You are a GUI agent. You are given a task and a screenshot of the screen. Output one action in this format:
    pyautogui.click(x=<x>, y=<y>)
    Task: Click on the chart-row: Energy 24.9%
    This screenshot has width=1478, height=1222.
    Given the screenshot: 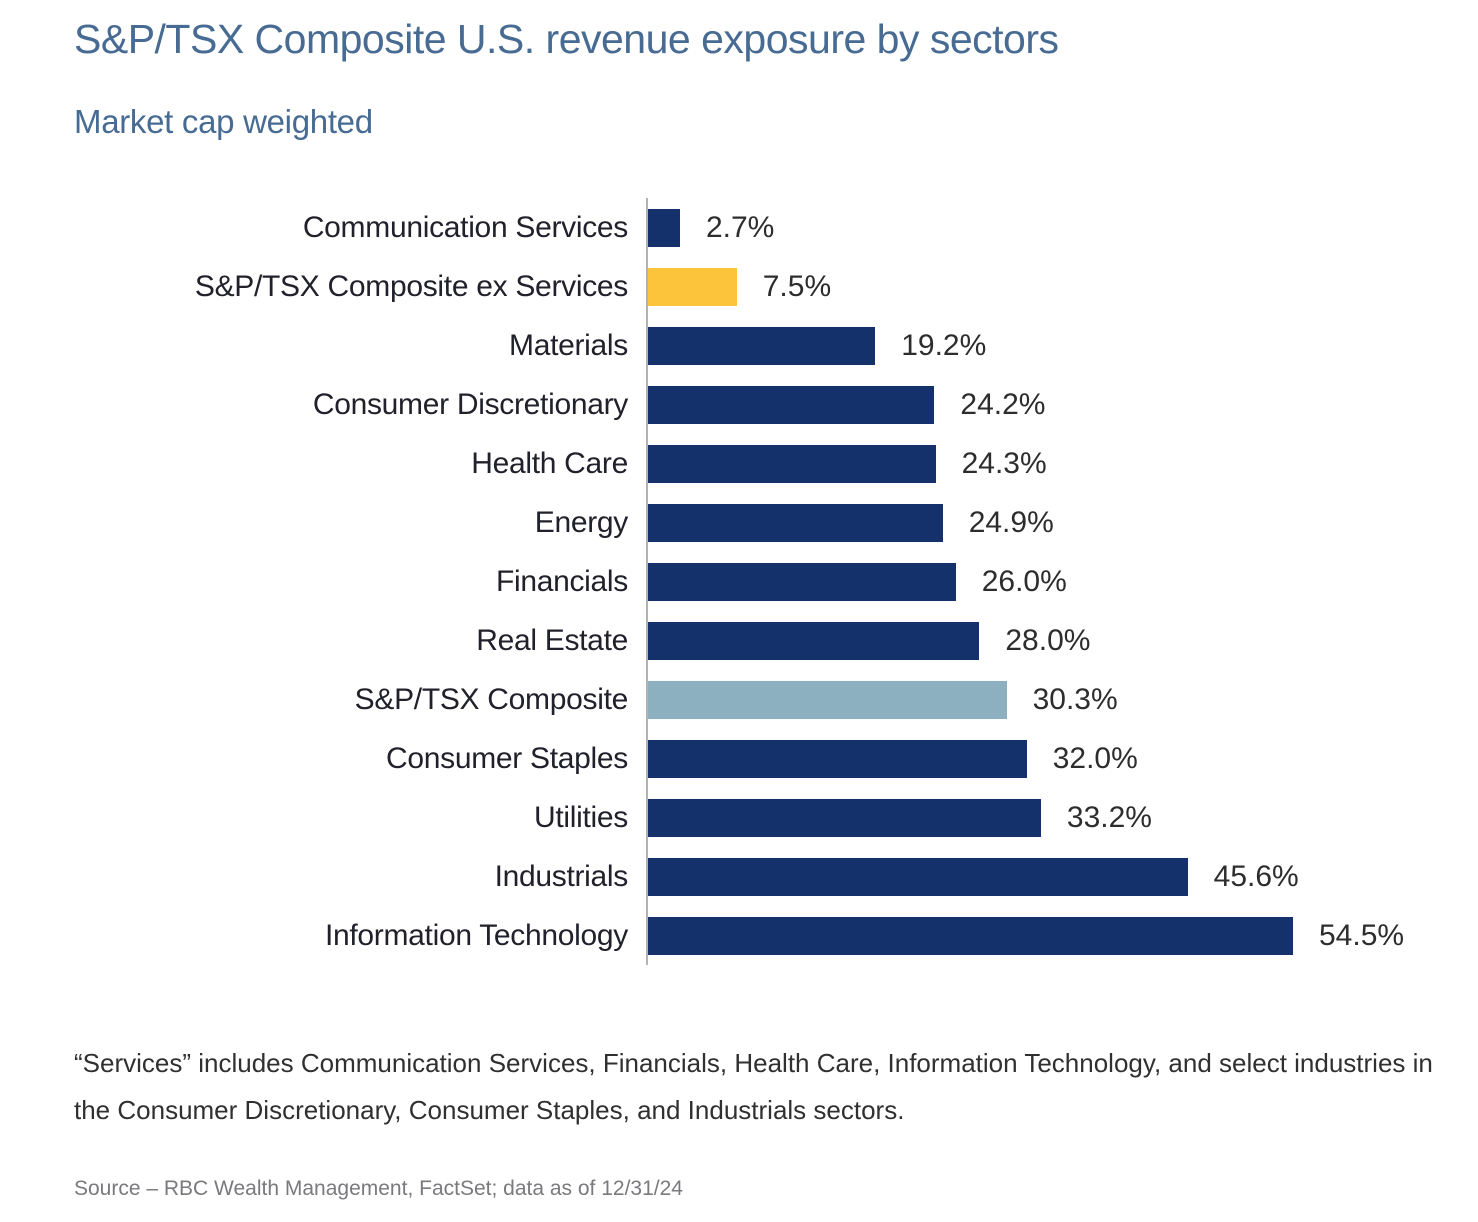 What is the action you would take?
    pyautogui.click(x=739, y=522)
    